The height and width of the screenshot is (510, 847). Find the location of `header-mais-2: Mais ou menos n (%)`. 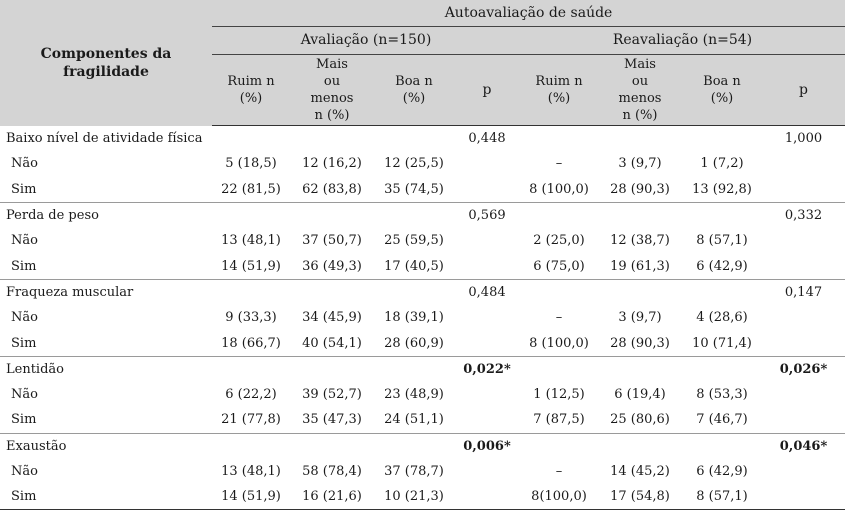

header-mais-2: Mais ou menos n (%) is located at coordinates (640, 90).